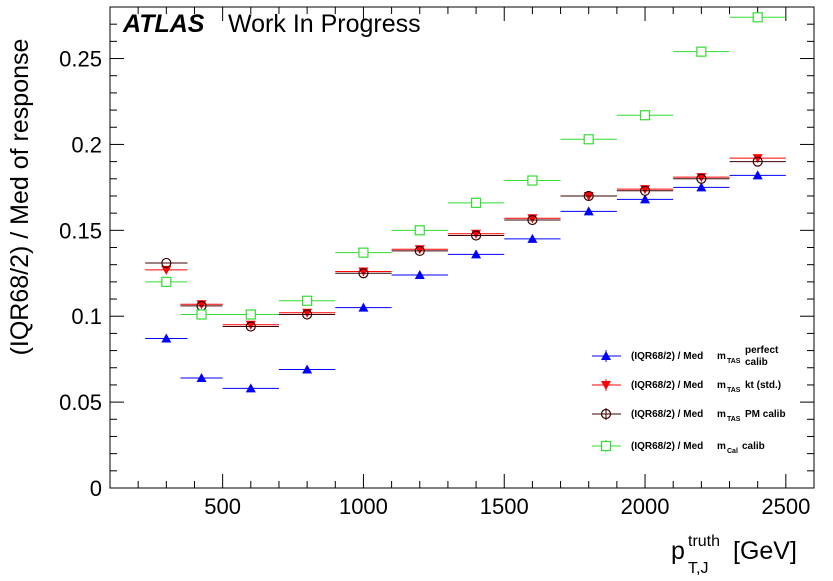  I want to click on x-axis-title-sub: T,J, so click(698, 568).